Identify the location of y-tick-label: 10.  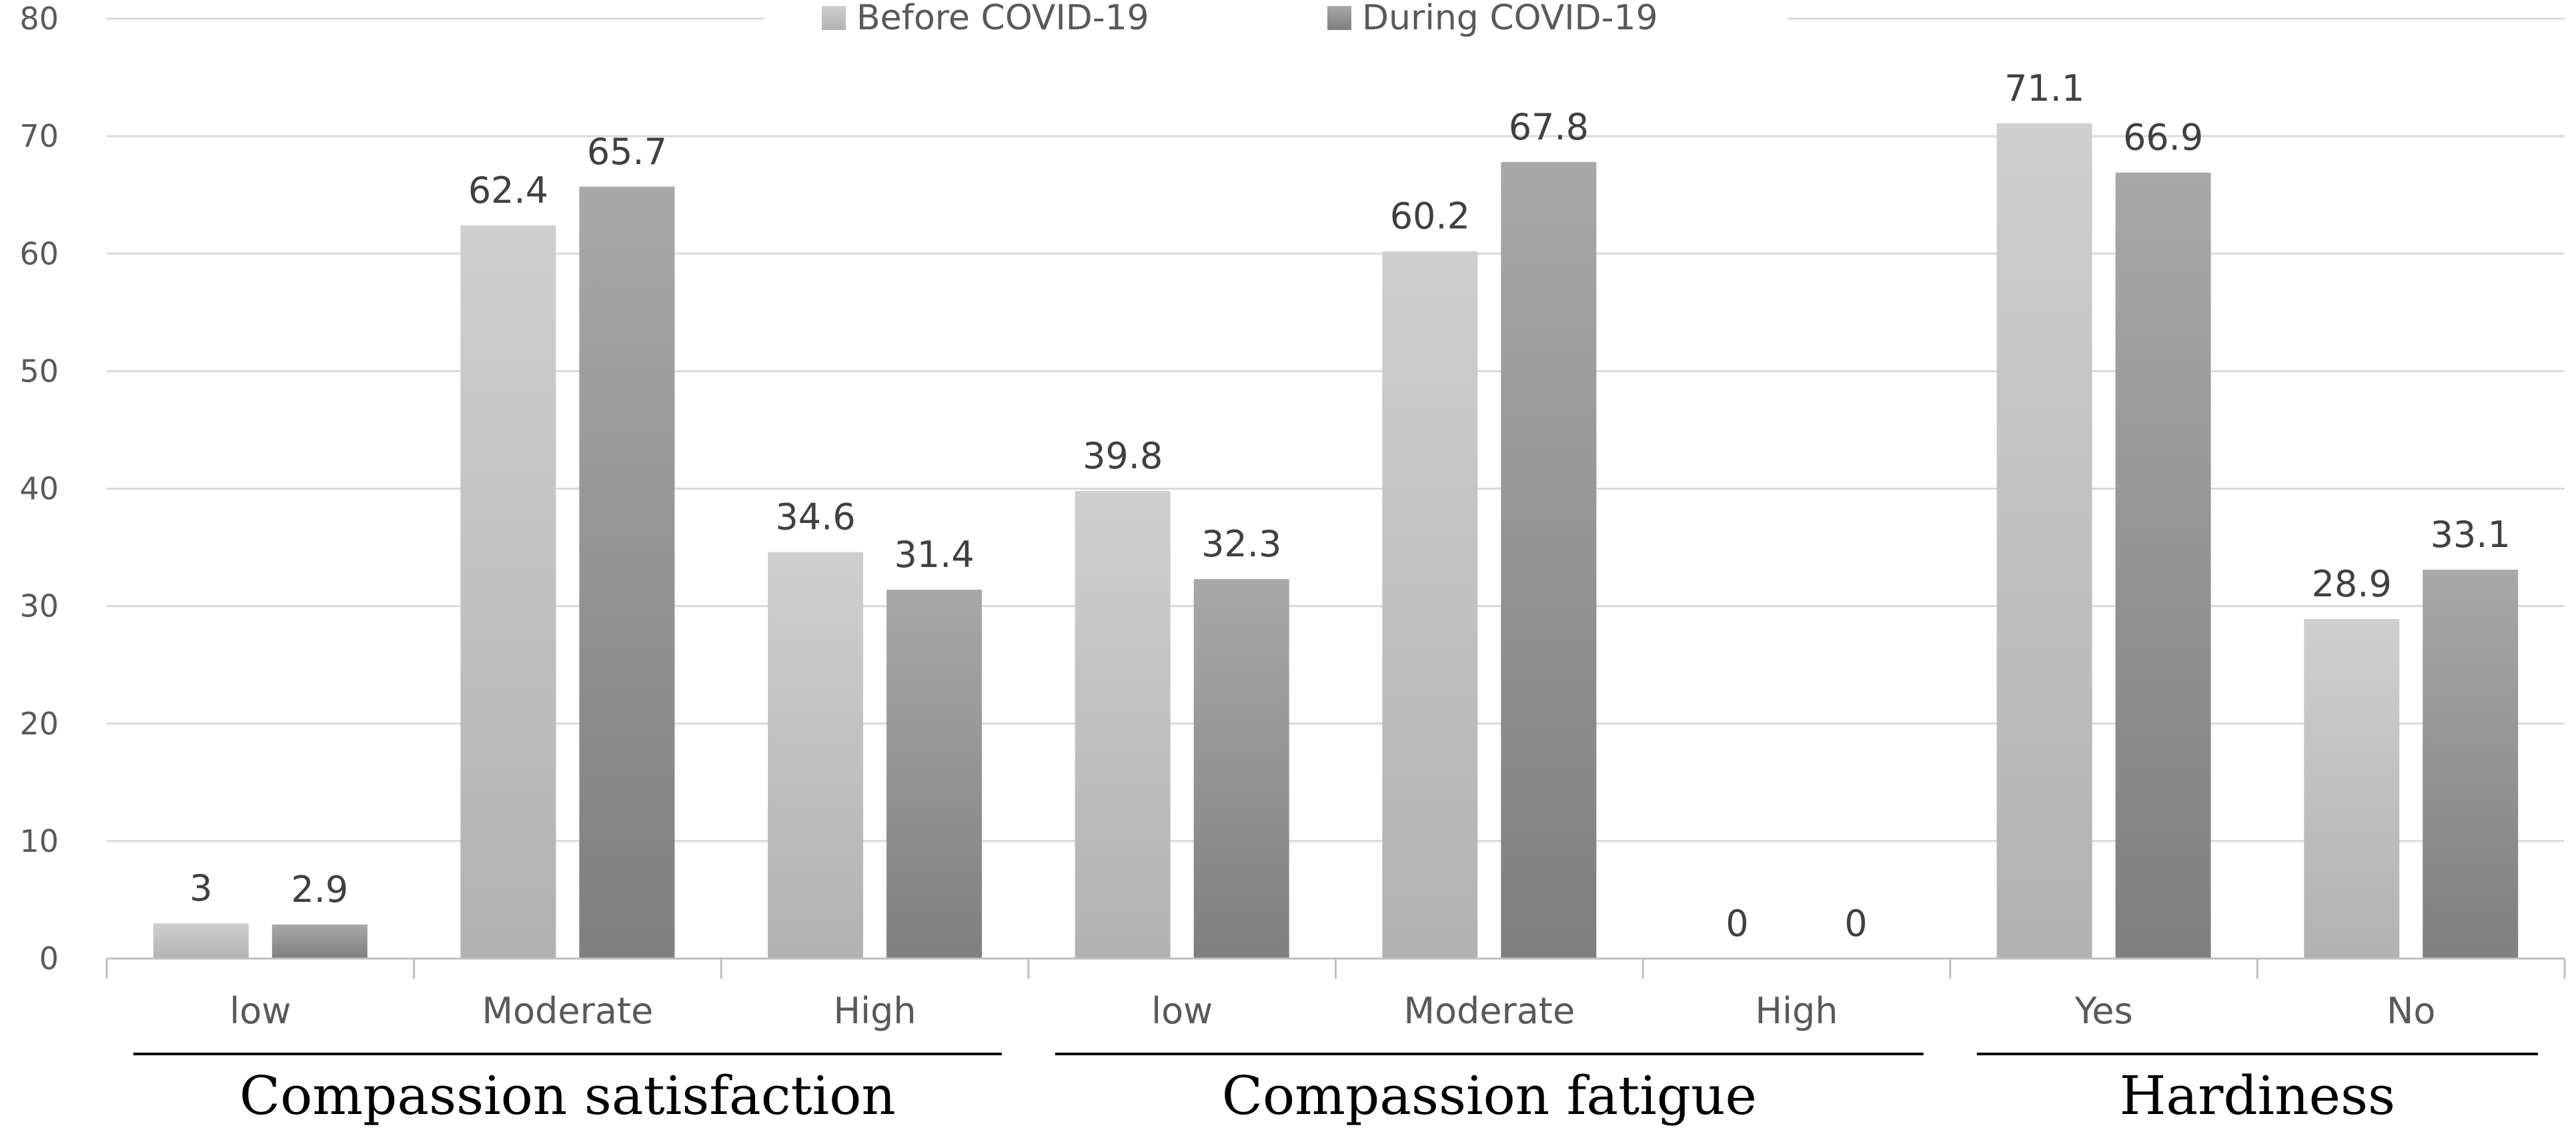
(39, 841).